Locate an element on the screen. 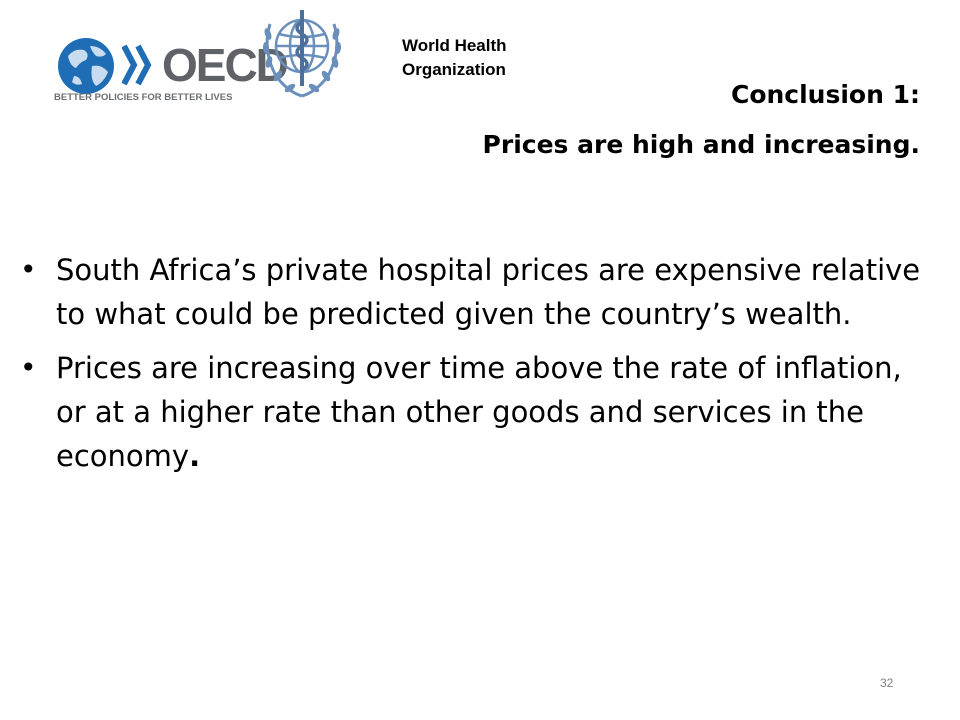  who-name: World Health Organization is located at coordinates (454, 58).